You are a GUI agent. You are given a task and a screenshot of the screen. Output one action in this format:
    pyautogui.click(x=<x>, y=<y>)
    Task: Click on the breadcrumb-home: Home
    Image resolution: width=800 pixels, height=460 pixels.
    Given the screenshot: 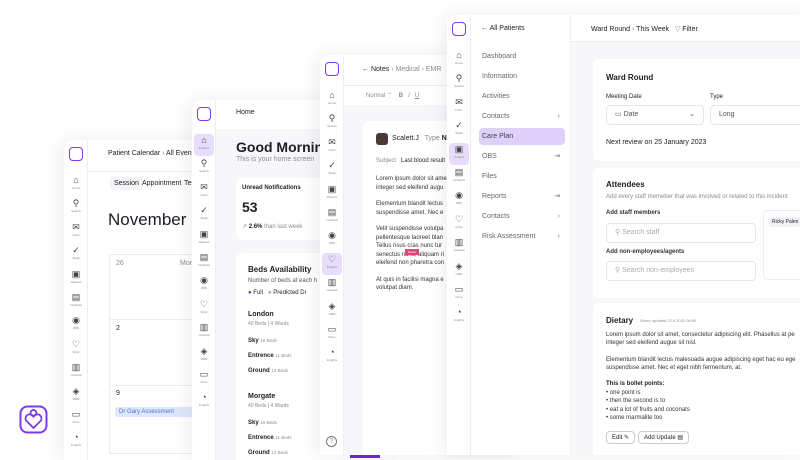 What is the action you would take?
    pyautogui.click(x=245, y=112)
    